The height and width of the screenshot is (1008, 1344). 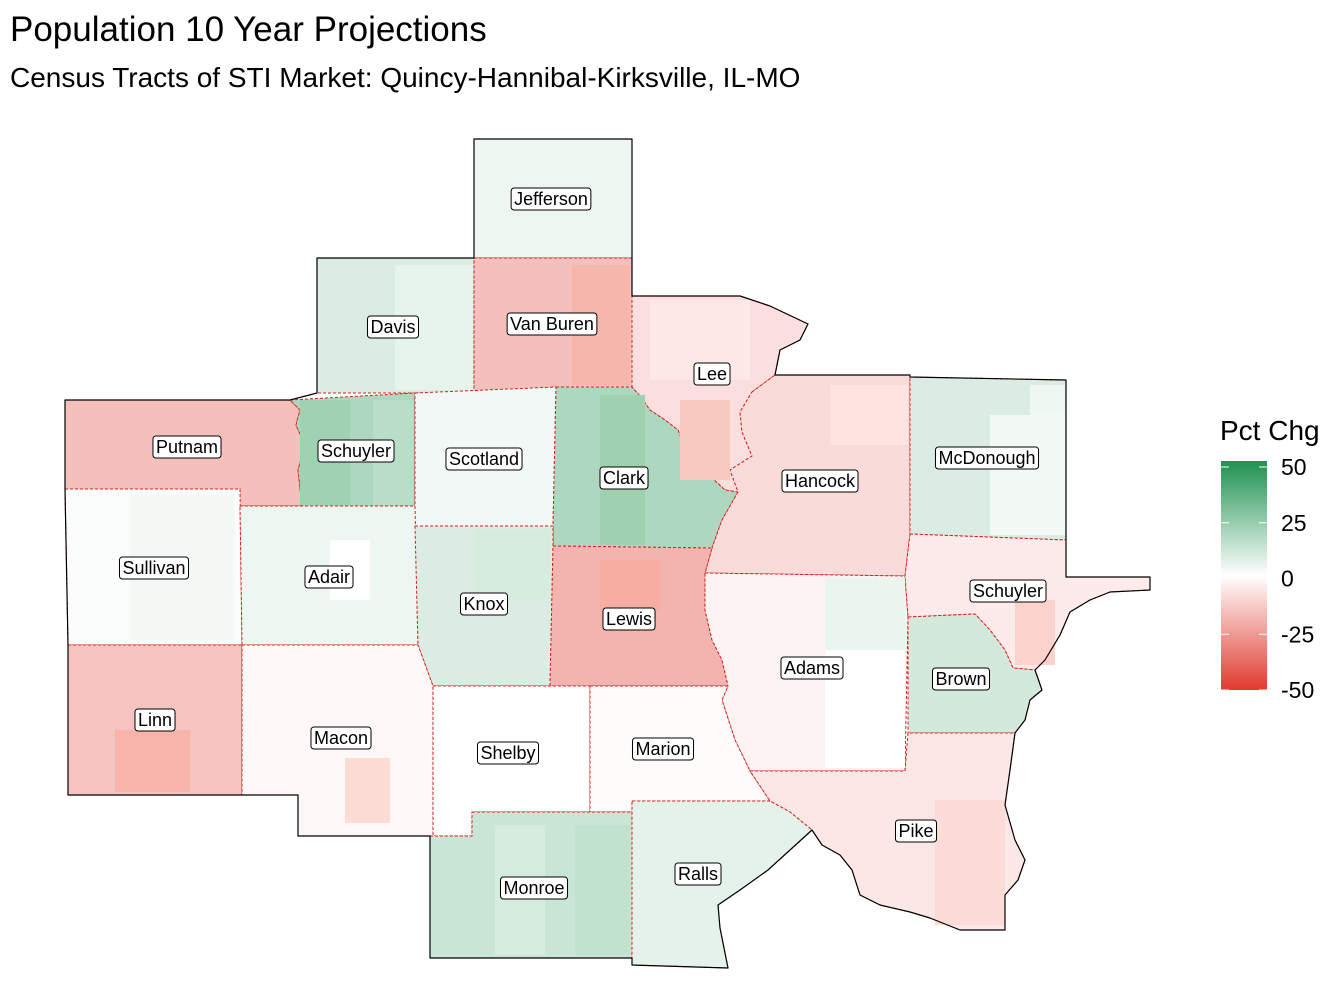 I want to click on county-label-clark: Clark, so click(x=624, y=478).